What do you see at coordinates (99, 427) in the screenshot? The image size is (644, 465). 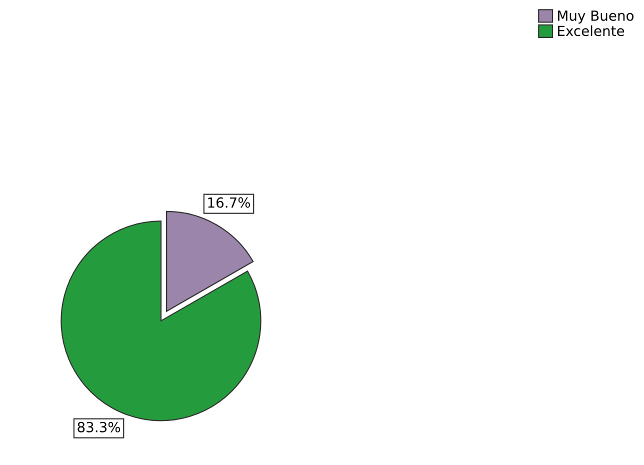 I see `data-label: 83.3%` at bounding box center [99, 427].